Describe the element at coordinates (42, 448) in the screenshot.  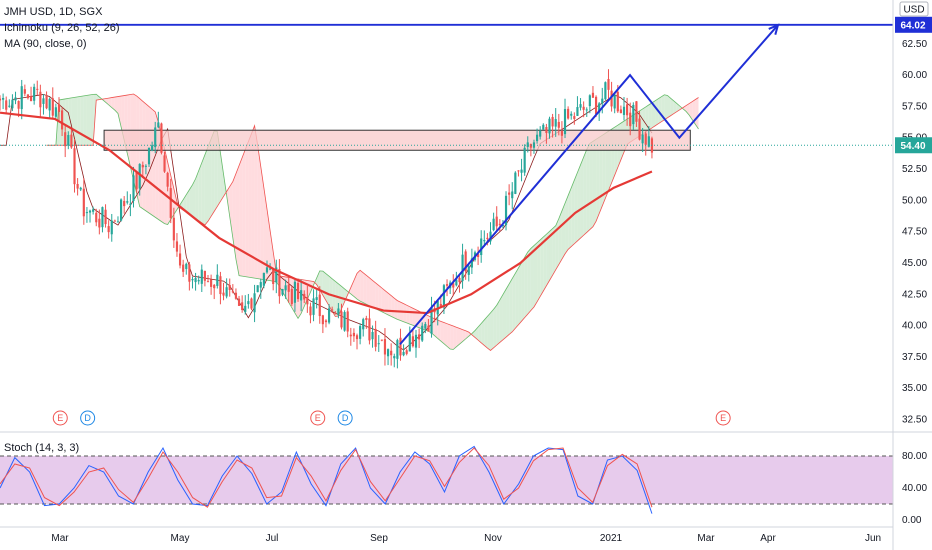
I see `stoch-legend: Stoch (14, 3, 3)` at that location.